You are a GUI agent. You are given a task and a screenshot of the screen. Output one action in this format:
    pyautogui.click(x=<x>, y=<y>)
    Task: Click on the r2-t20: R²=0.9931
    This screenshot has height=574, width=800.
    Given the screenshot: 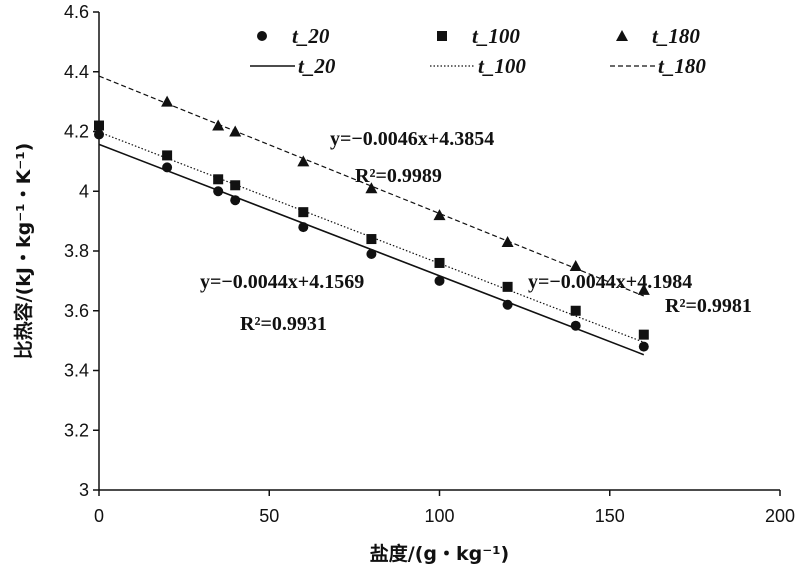 What is the action you would take?
    pyautogui.click(x=283, y=324)
    